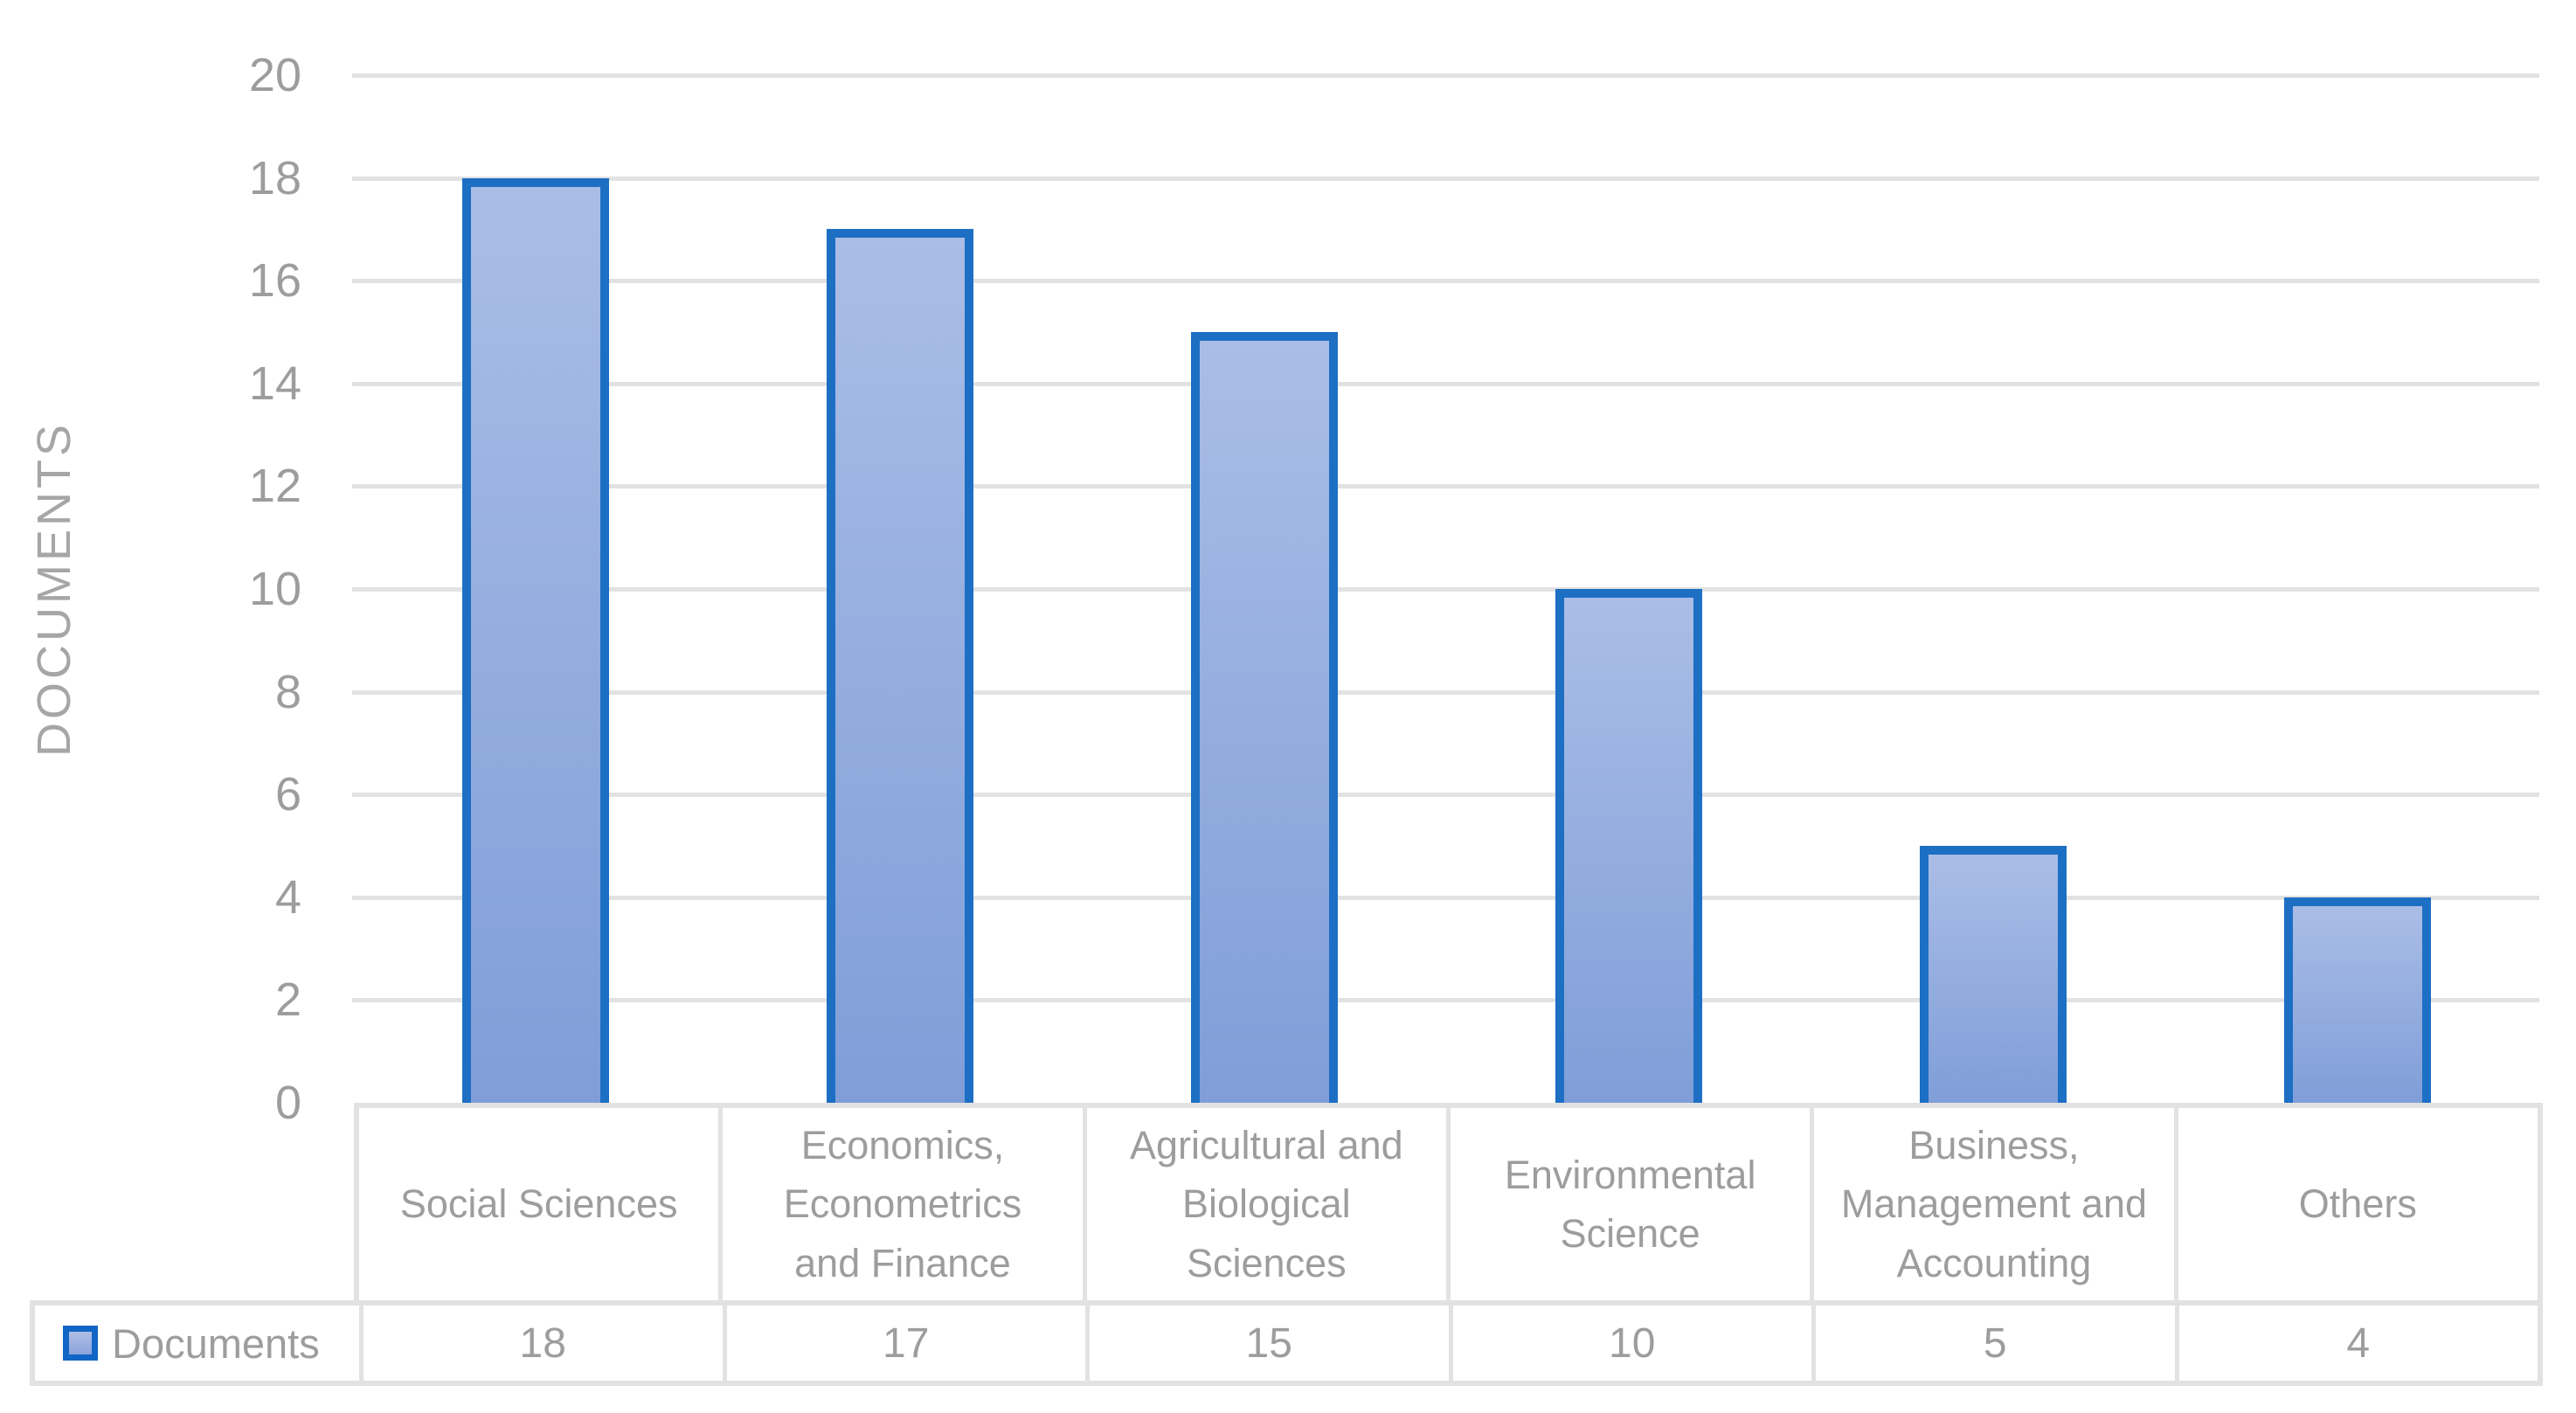 This screenshot has height=1413, width=2576. What do you see at coordinates (287, 999) in the screenshot?
I see `y-tick-label-2: 2` at bounding box center [287, 999].